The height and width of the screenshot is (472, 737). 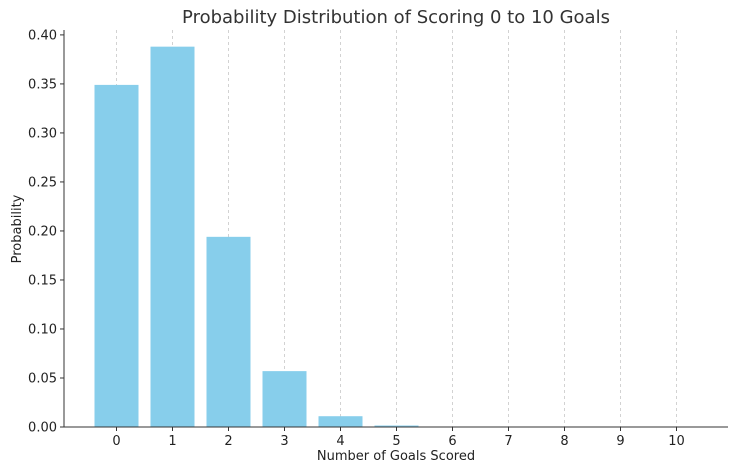 What do you see at coordinates (42, 182) in the screenshot?
I see `y-tick-label-0.25: 0.25` at bounding box center [42, 182].